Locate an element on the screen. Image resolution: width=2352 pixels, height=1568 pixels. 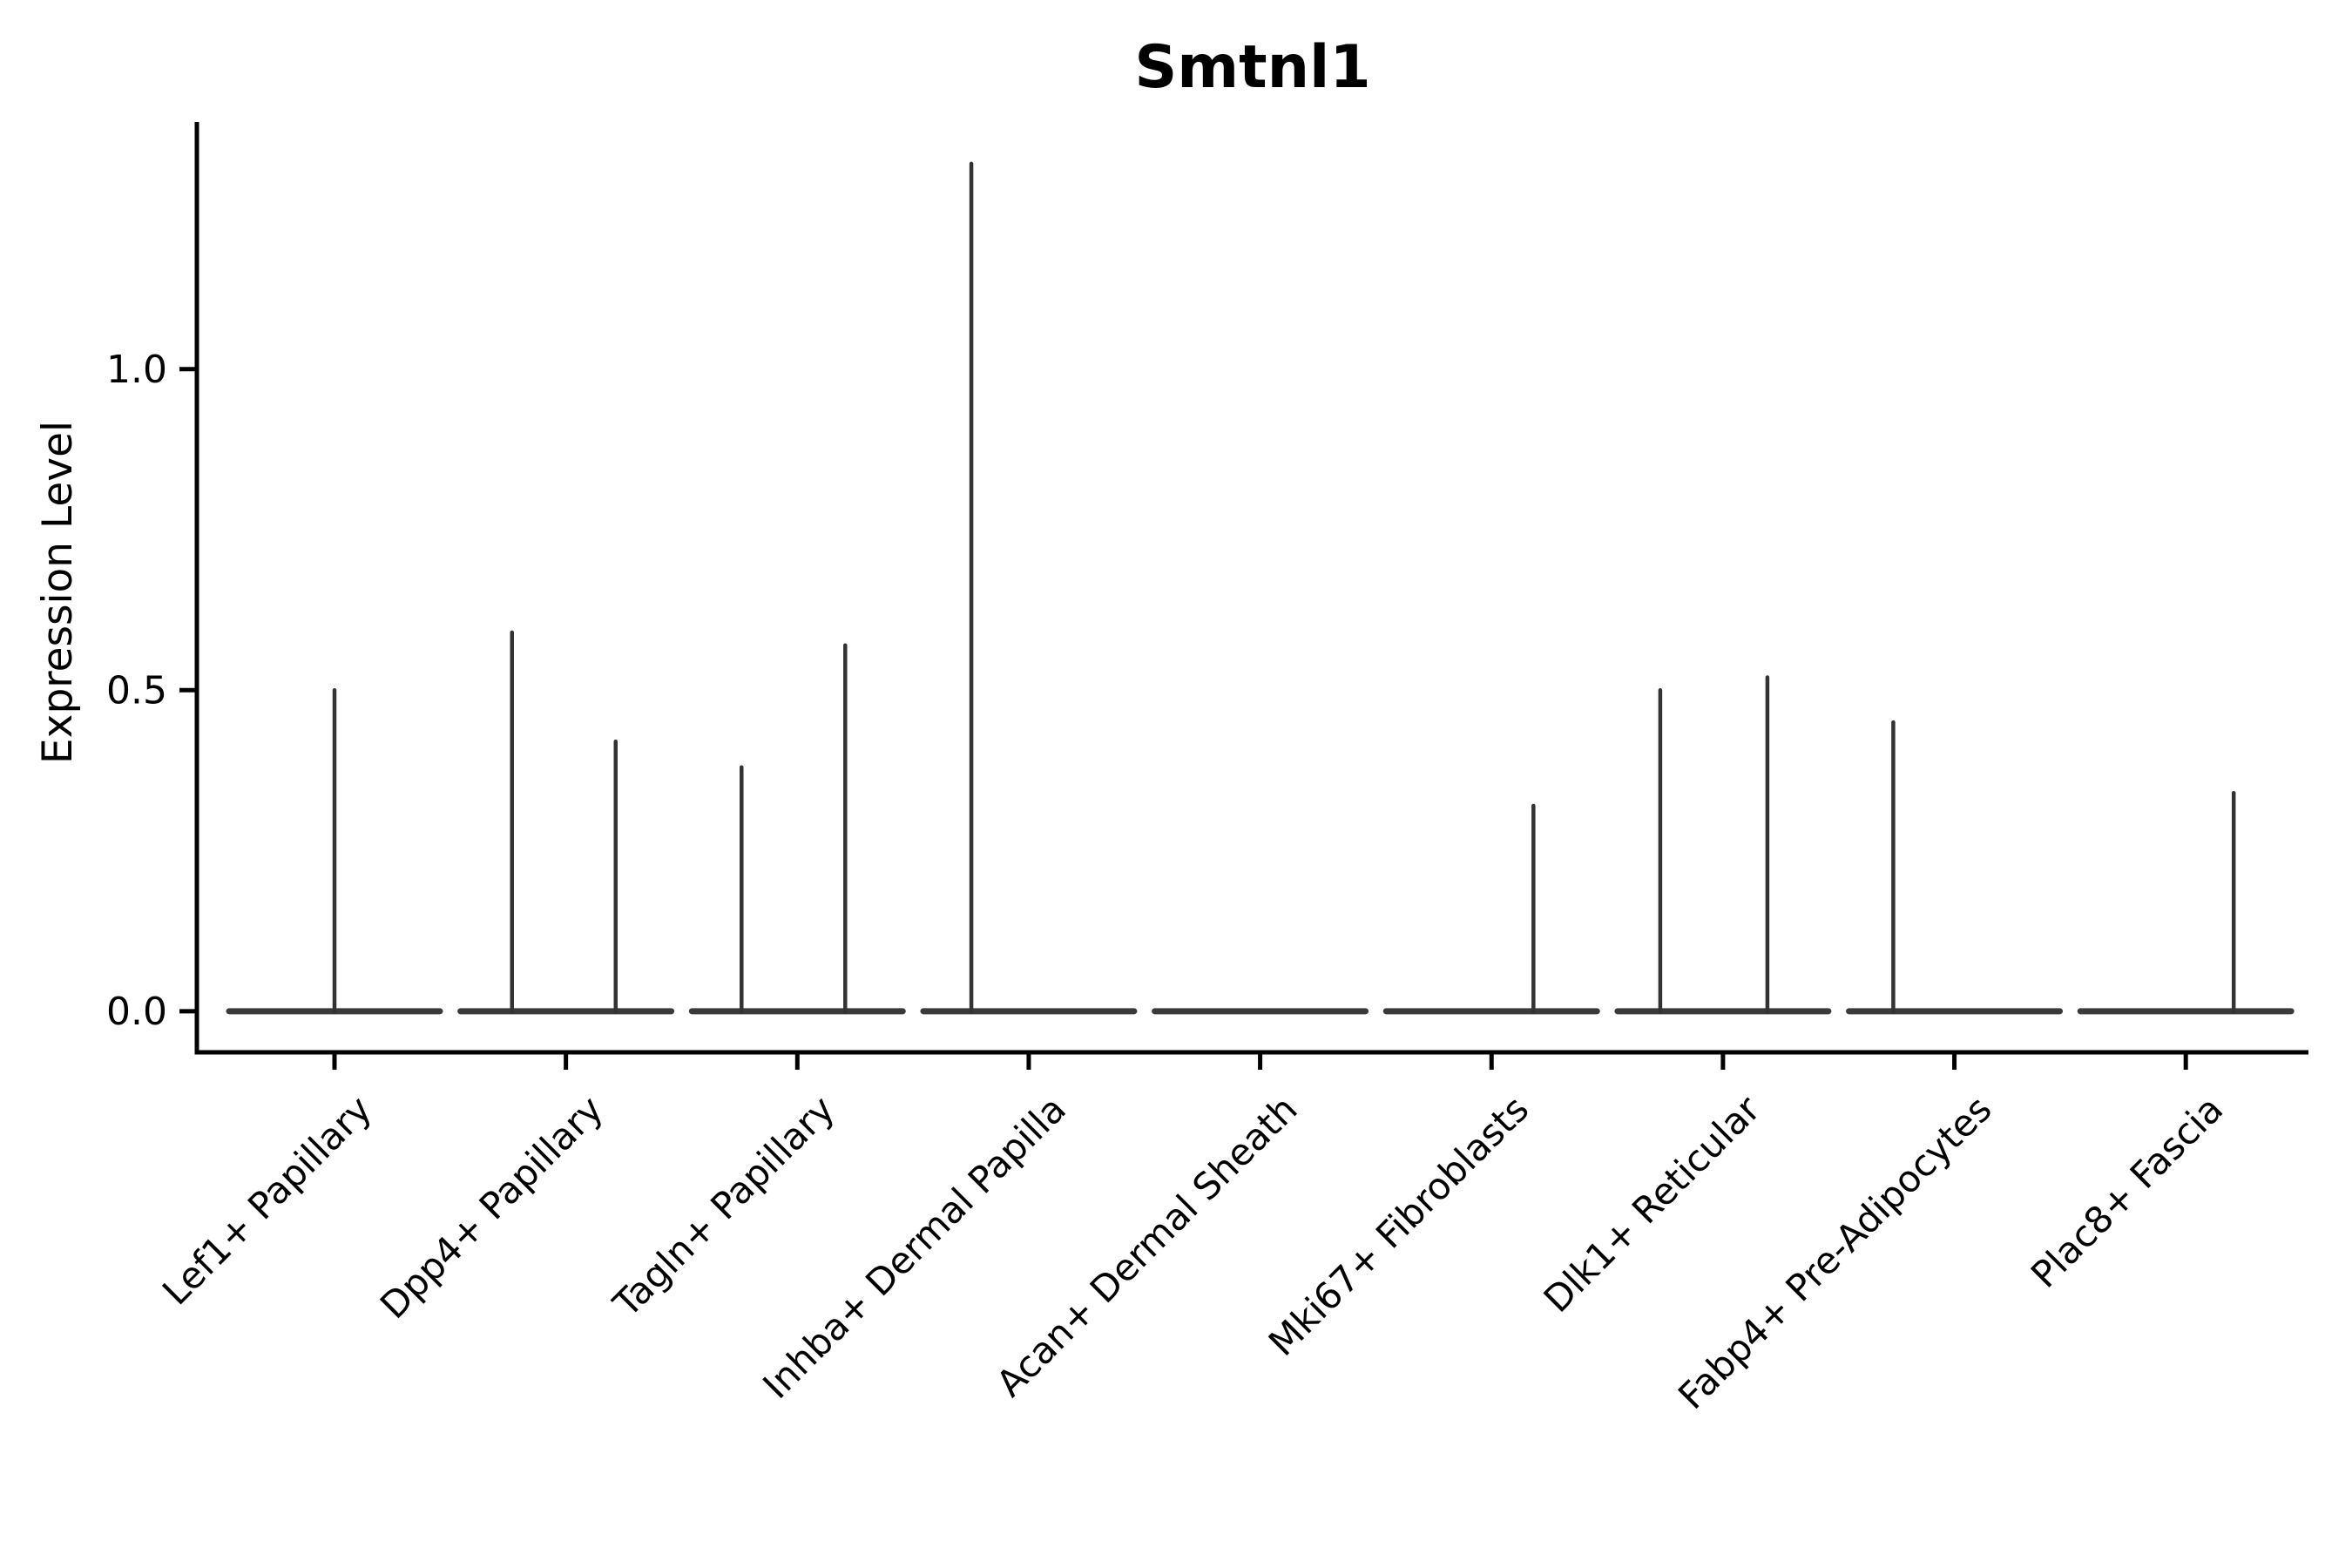
y-tick-label: 1.0 is located at coordinates (136, 370).